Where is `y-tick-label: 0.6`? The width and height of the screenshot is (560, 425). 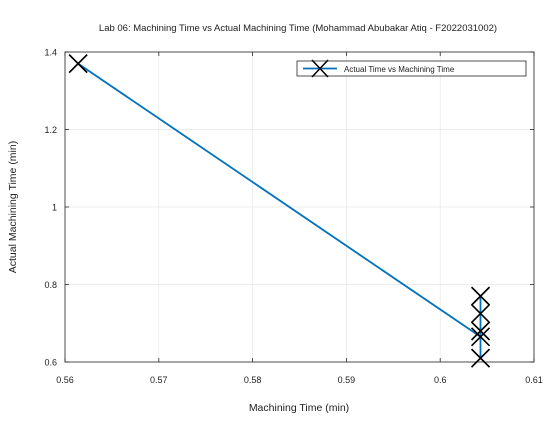
y-tick-label: 0.6 is located at coordinates (50, 363).